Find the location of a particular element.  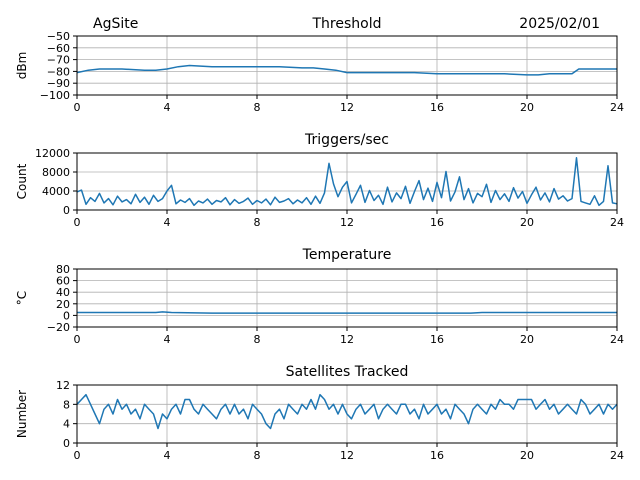

chart-title: Triggers/sec is located at coordinates (346, 140).